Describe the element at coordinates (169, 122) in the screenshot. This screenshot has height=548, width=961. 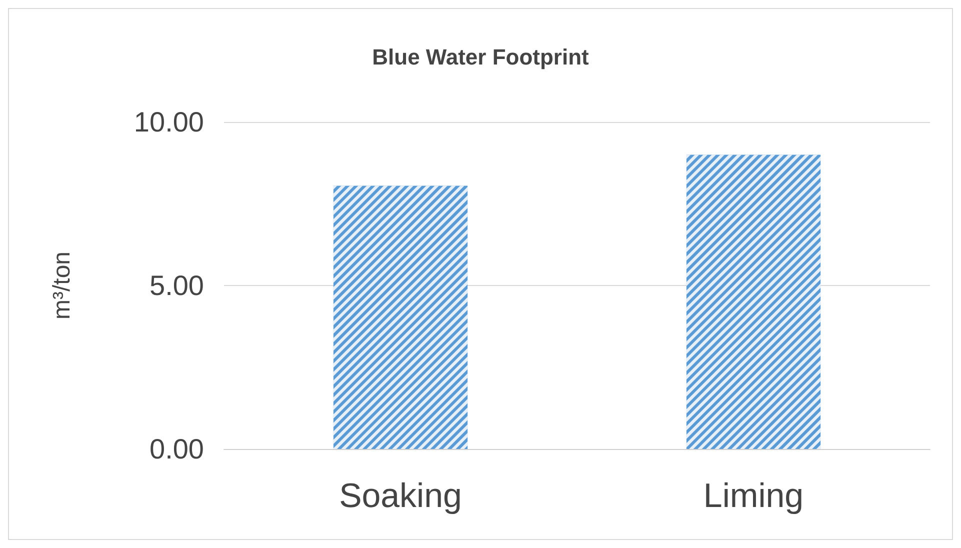
I see `y-tick-label: 10.00` at that location.